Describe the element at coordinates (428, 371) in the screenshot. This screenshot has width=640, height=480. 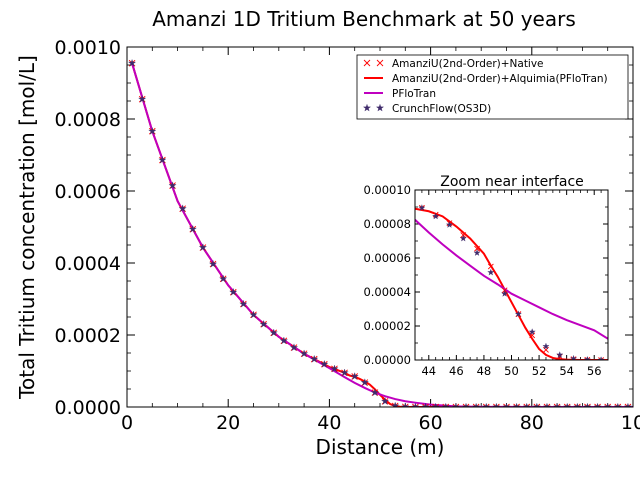
I see `x-tick-label: 44` at that location.